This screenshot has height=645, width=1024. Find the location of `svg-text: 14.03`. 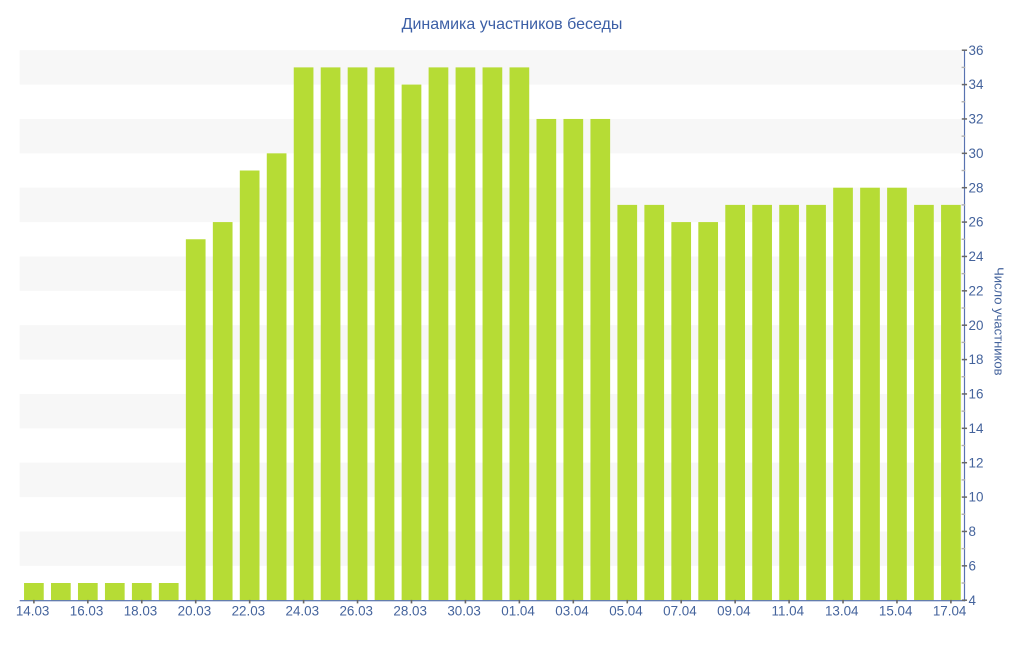

svg-text: 14.03 is located at coordinates (33, 611).